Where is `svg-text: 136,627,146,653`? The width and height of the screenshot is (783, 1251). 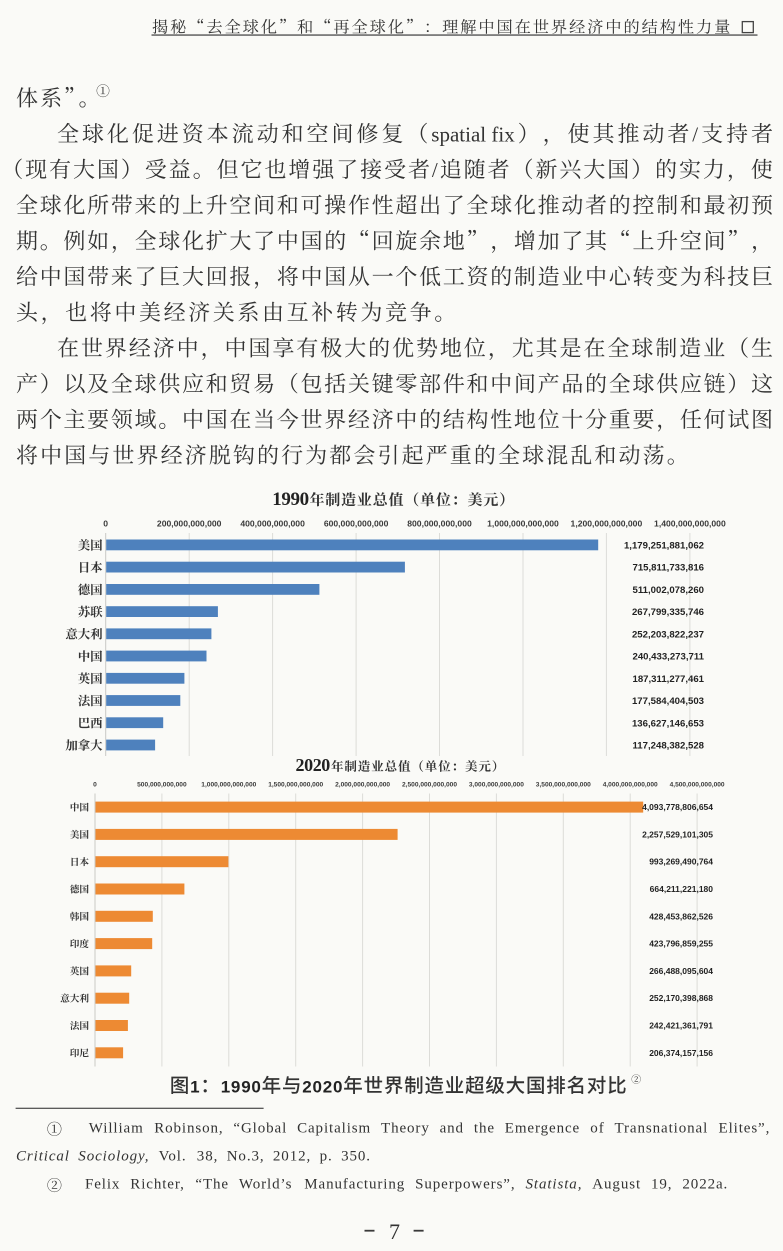
svg-text: 136,627,146,653 is located at coordinates (668, 723).